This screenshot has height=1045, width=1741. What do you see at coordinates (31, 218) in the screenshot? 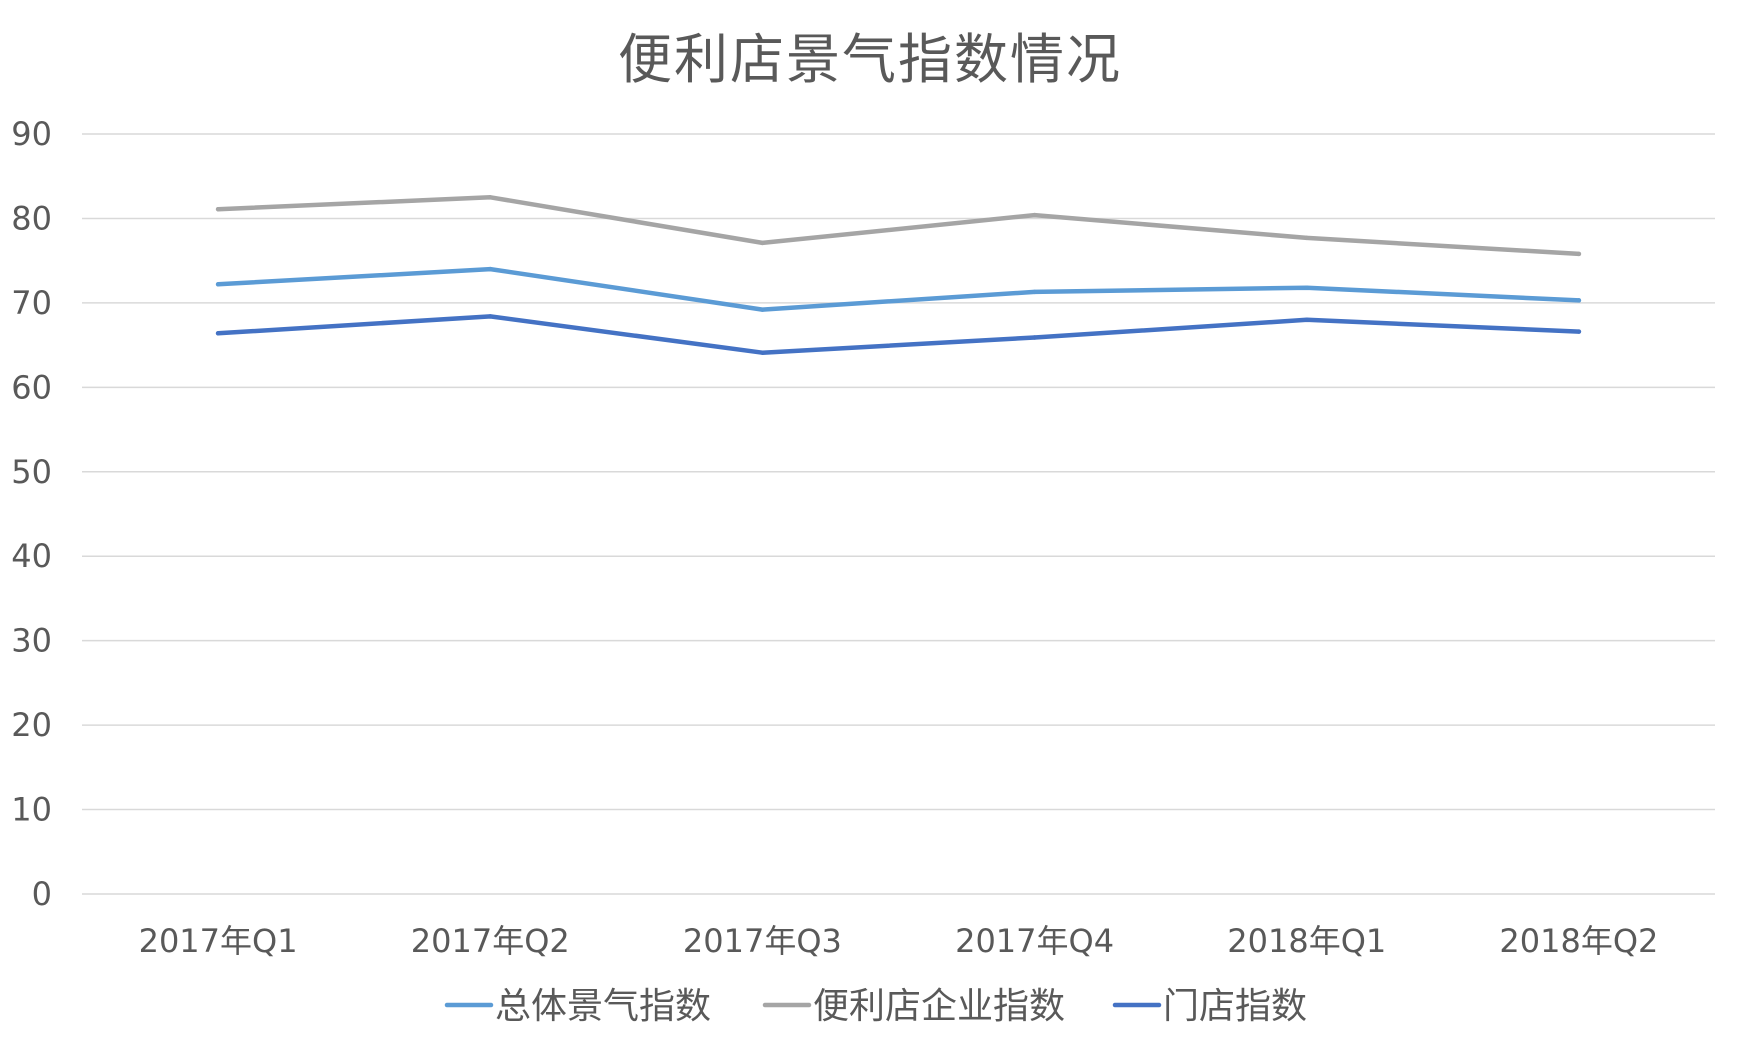
I see `y-tick-label: 80` at bounding box center [31, 218].